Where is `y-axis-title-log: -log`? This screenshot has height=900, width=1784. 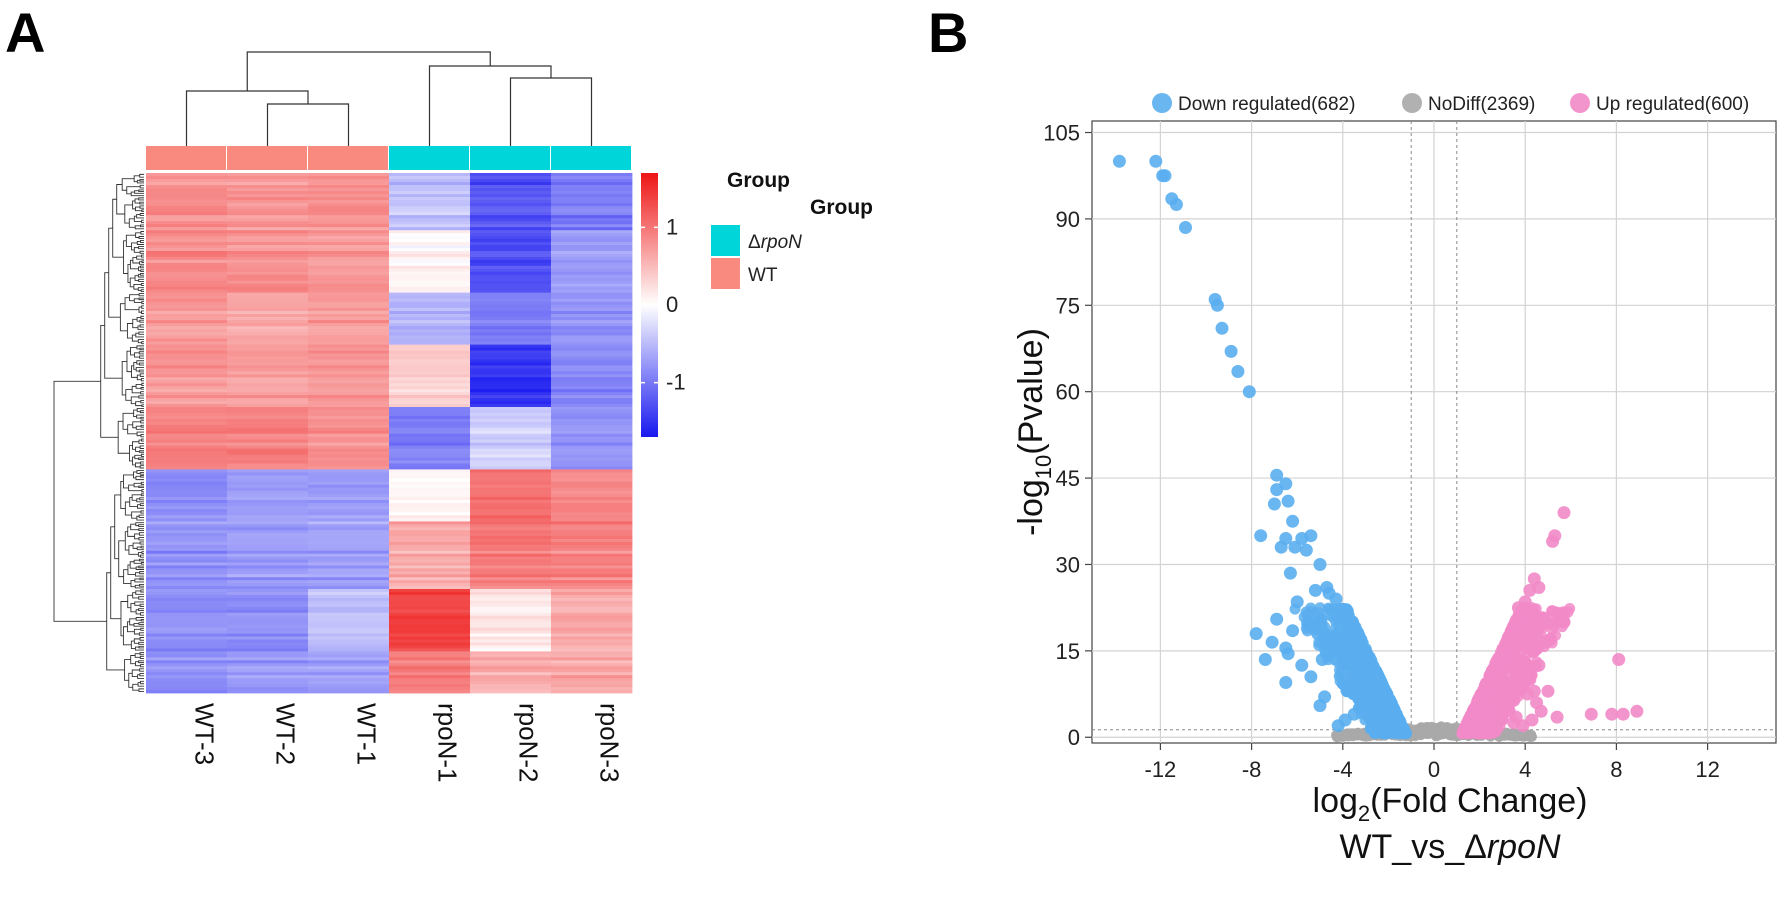 y-axis-title-log: -log is located at coordinates (1031, 507).